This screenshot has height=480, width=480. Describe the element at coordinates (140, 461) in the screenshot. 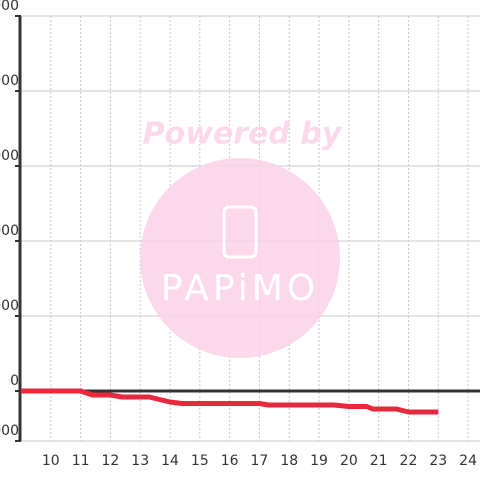

I see `x-tick-label: 13` at that location.